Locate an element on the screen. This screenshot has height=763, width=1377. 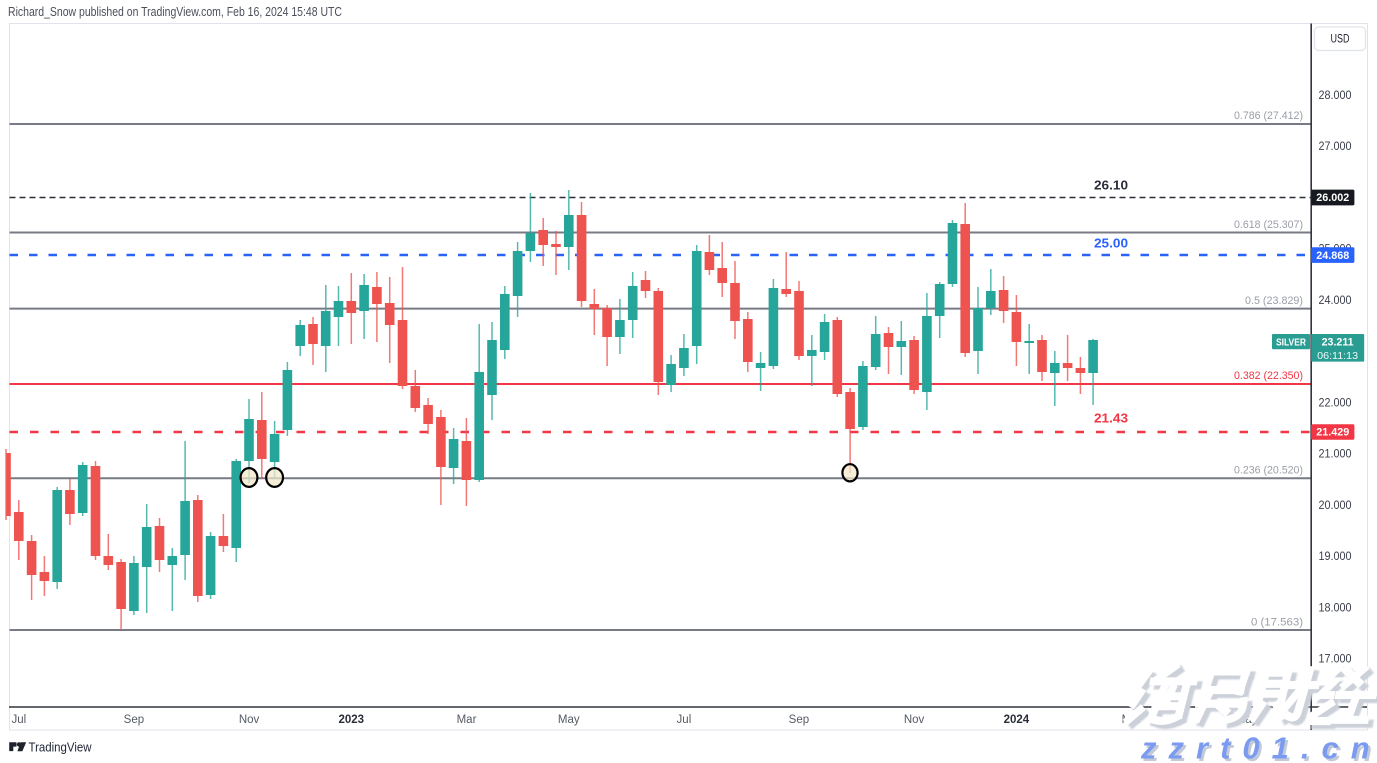
svg-text: SILVER is located at coordinates (1291, 343).